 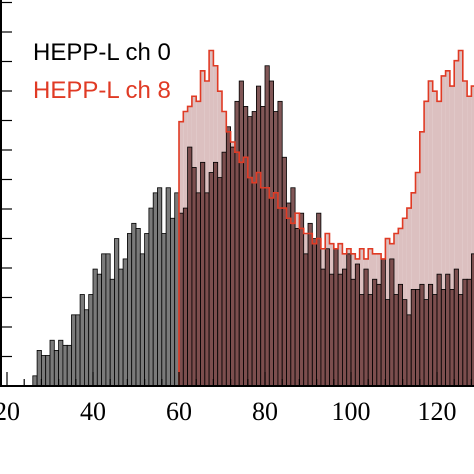 I want to click on x-tick-label-80: 80, so click(x=265, y=411).